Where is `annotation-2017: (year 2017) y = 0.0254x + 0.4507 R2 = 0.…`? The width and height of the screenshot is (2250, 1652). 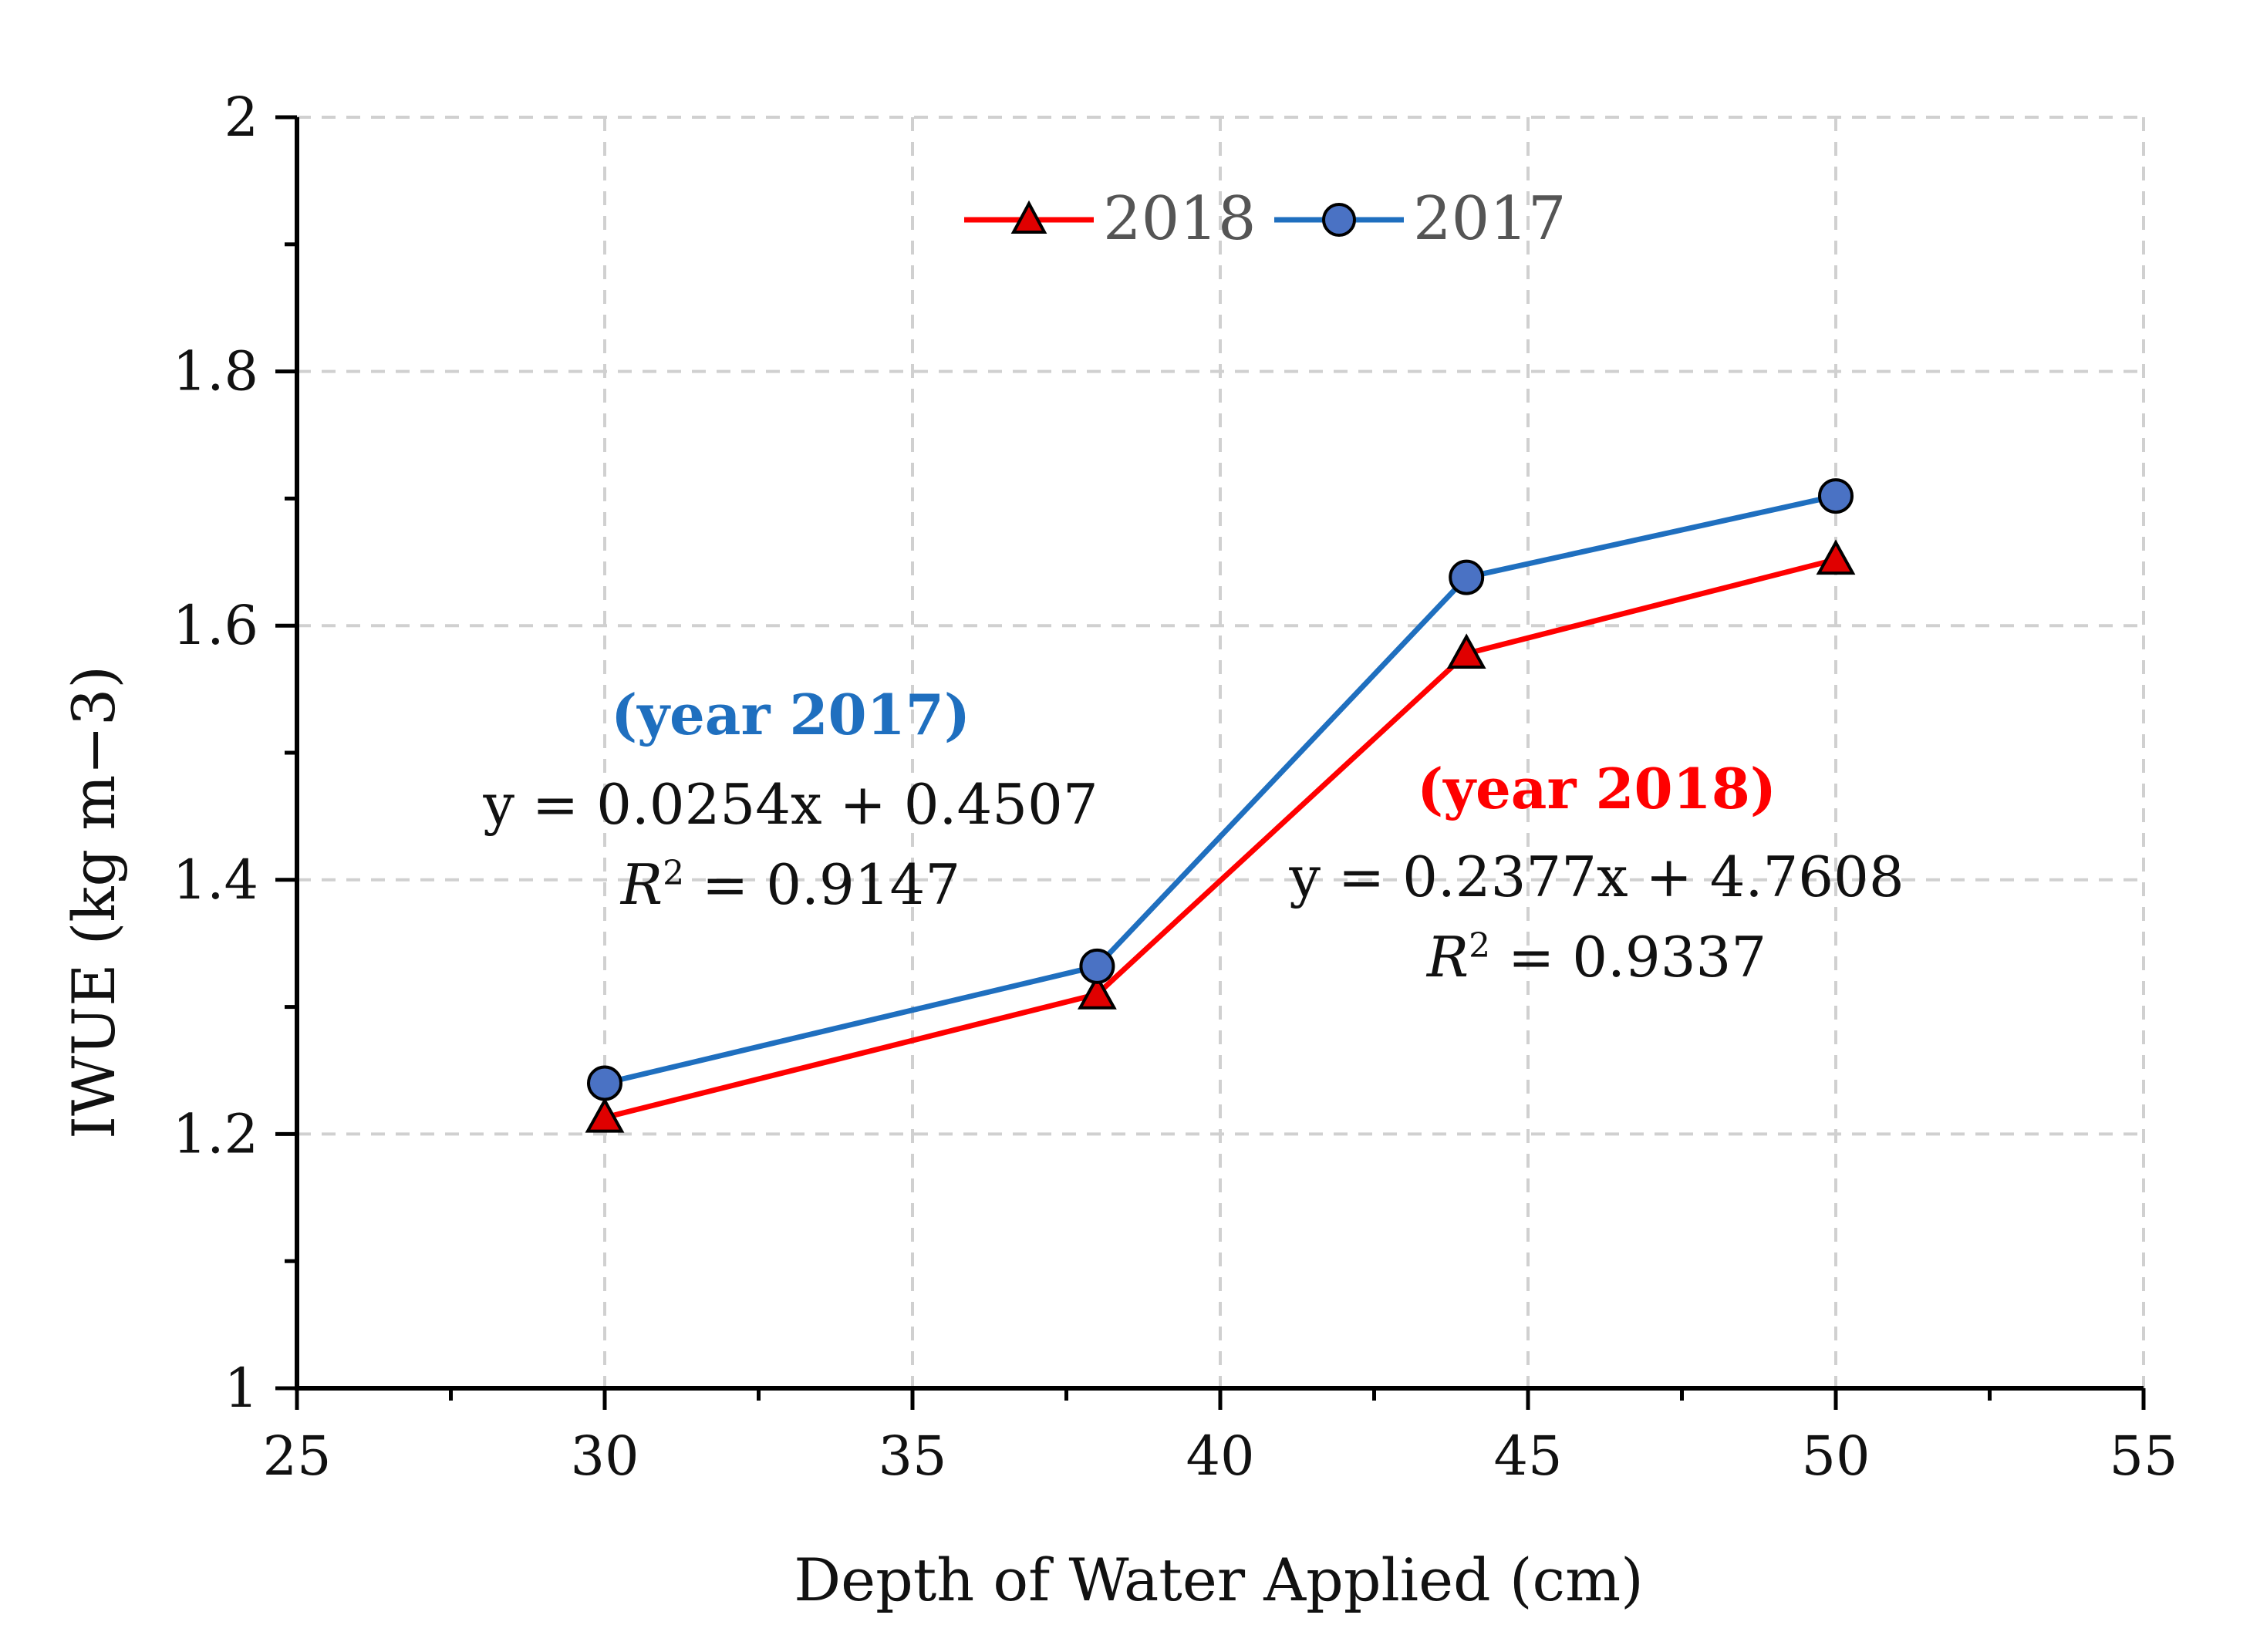 annotation-2017: (year 2017) y = 0.0254x + 0.4507 R2 = 0.… is located at coordinates (790, 800).